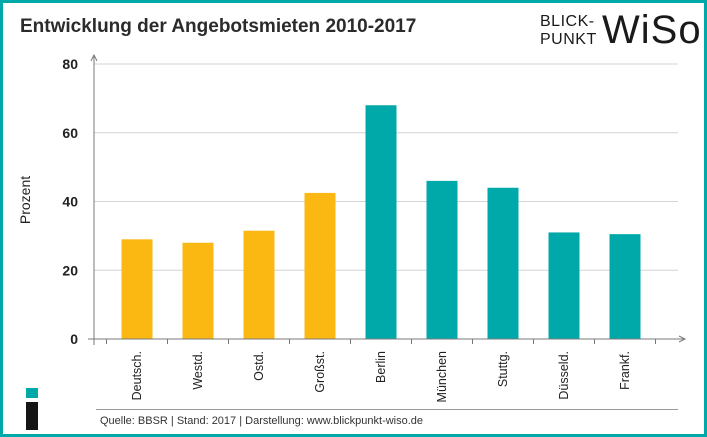  I want to click on bar-Stuttg., so click(503, 263).